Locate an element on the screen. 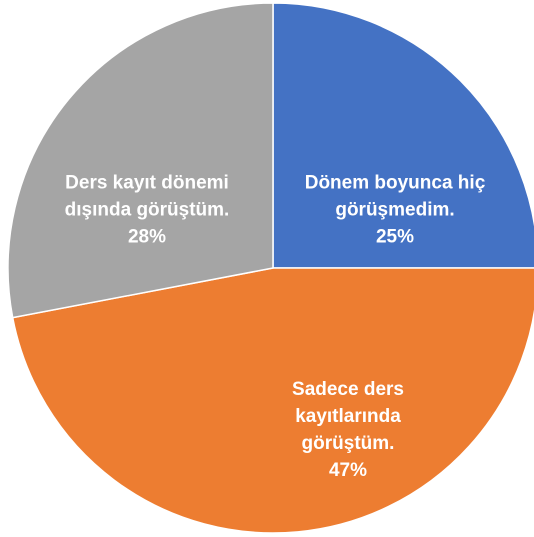 This screenshot has width=534, height=537. value-label: 25% is located at coordinates (395, 237).